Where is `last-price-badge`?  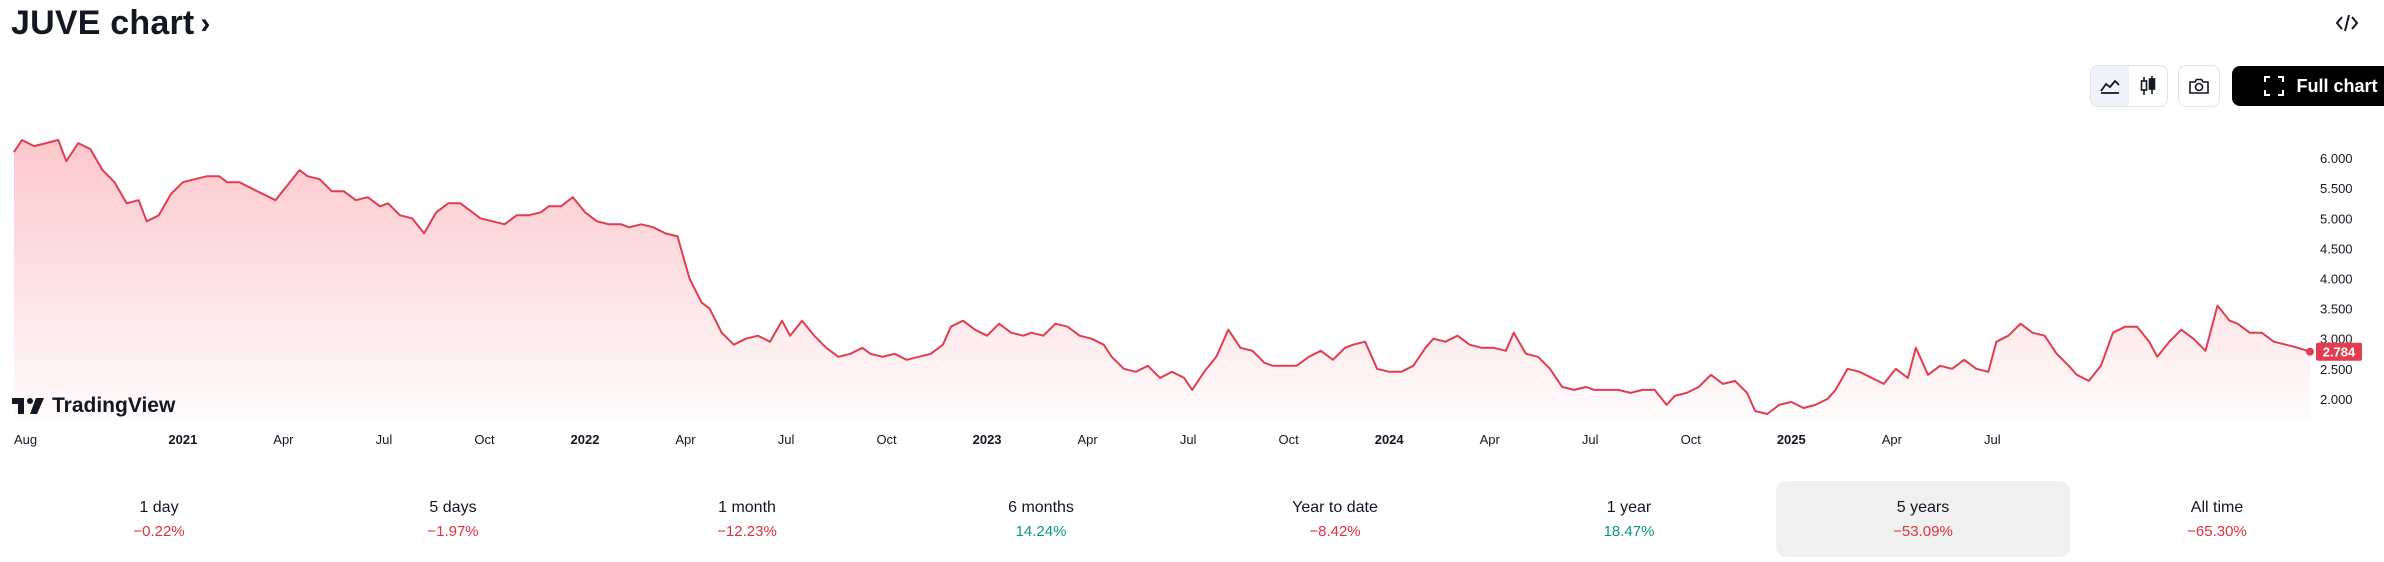 last-price-badge is located at coordinates (2339, 351).